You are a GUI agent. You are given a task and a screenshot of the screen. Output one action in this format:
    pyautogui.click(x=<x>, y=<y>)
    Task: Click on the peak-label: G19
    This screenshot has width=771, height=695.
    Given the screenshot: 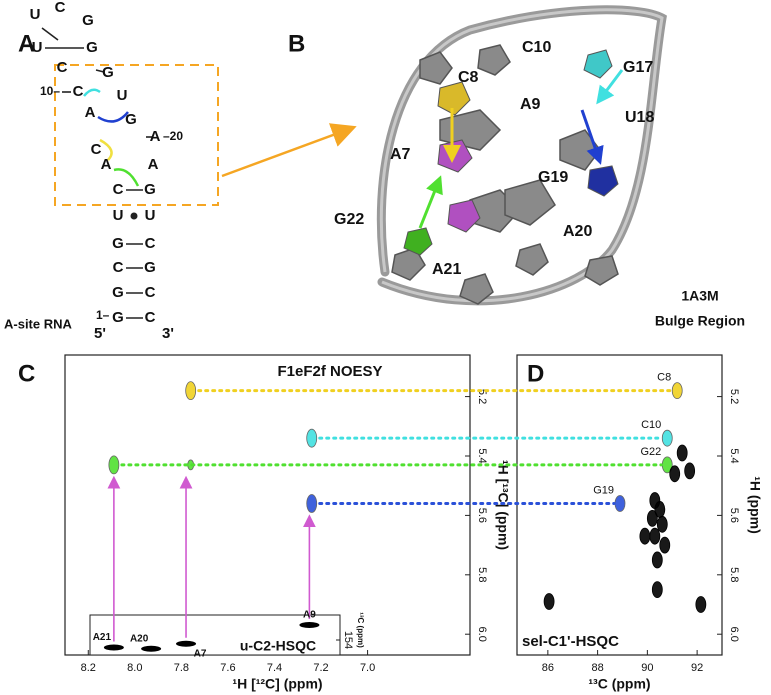 What is the action you would take?
    pyautogui.click(x=603, y=490)
    